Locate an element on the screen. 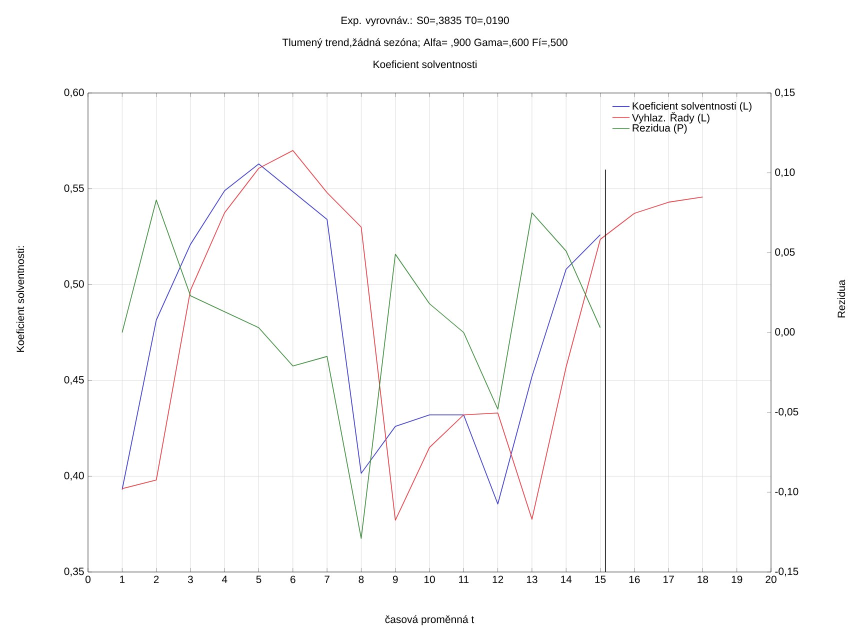  y2-tick-label: 0,15 is located at coordinates (785, 93).